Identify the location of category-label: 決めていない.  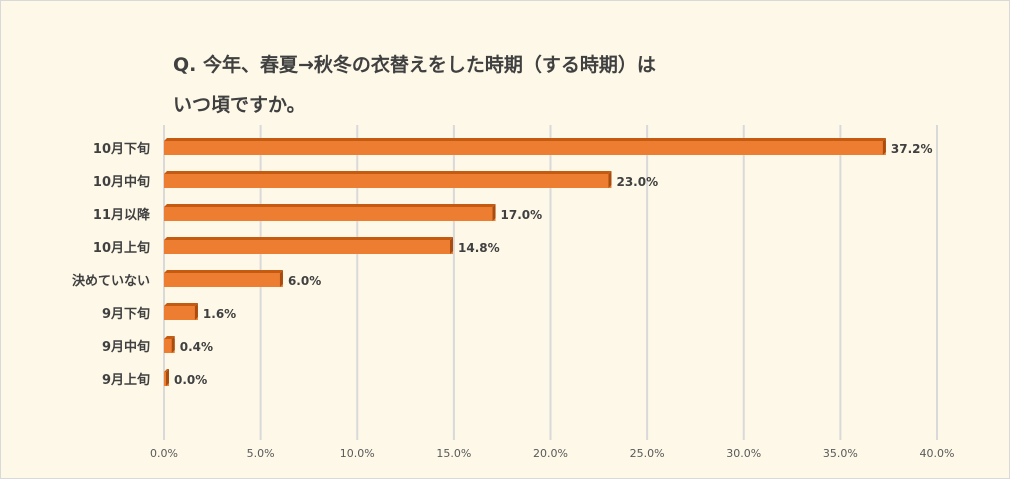
(111, 281).